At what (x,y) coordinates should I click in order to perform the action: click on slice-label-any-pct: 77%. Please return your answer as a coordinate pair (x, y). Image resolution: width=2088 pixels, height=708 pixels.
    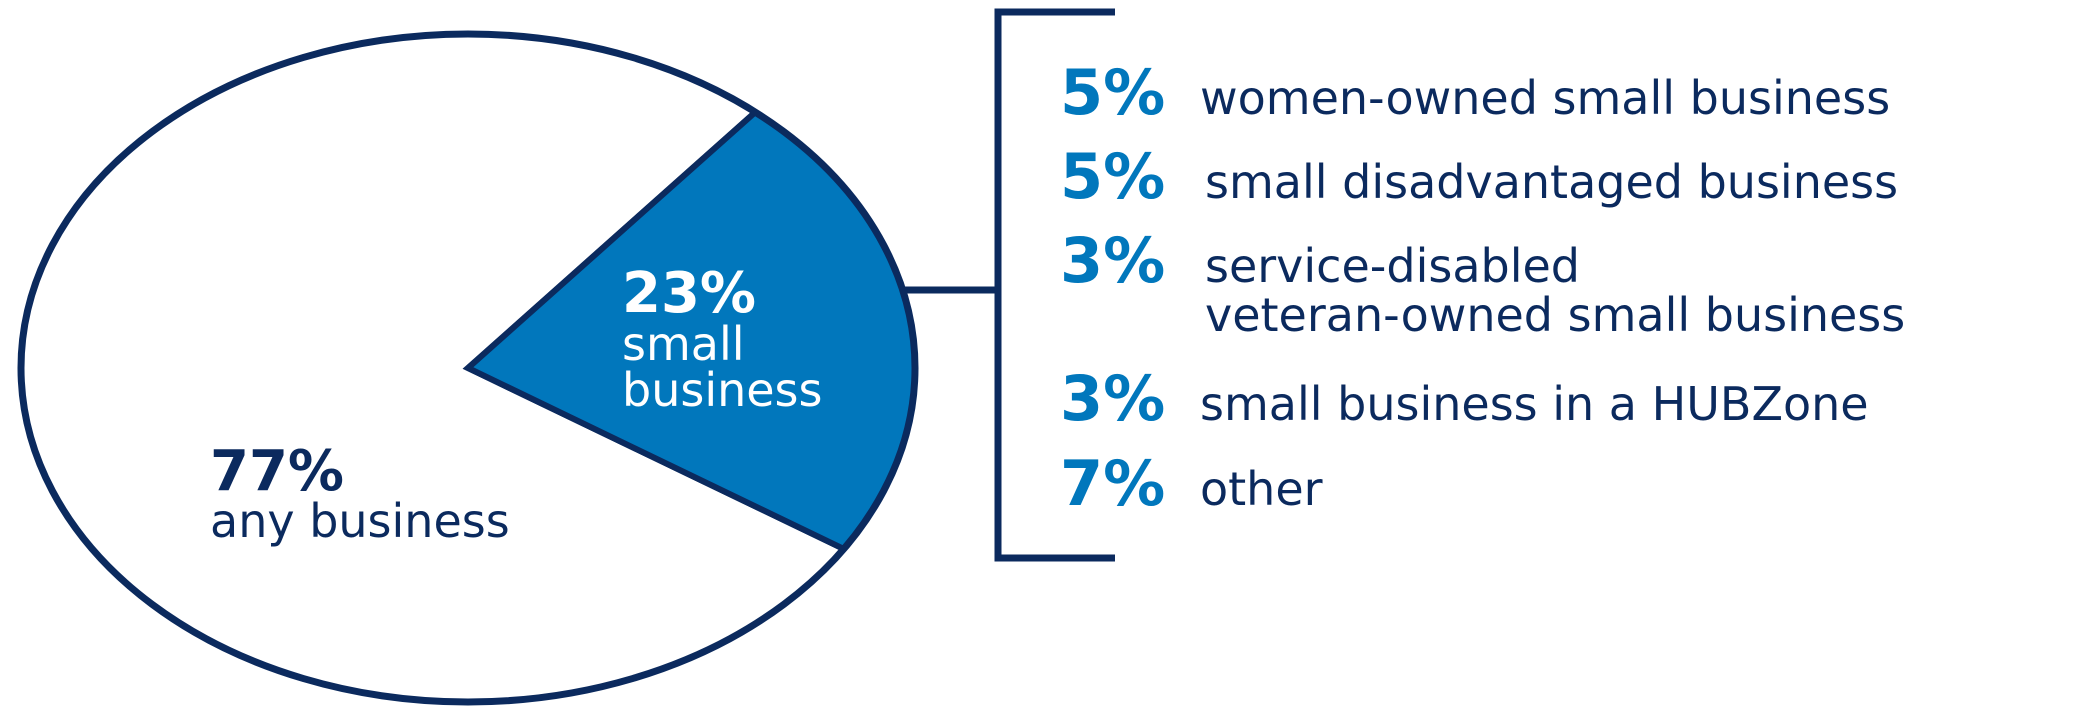
    Looking at the image, I should click on (277, 471).